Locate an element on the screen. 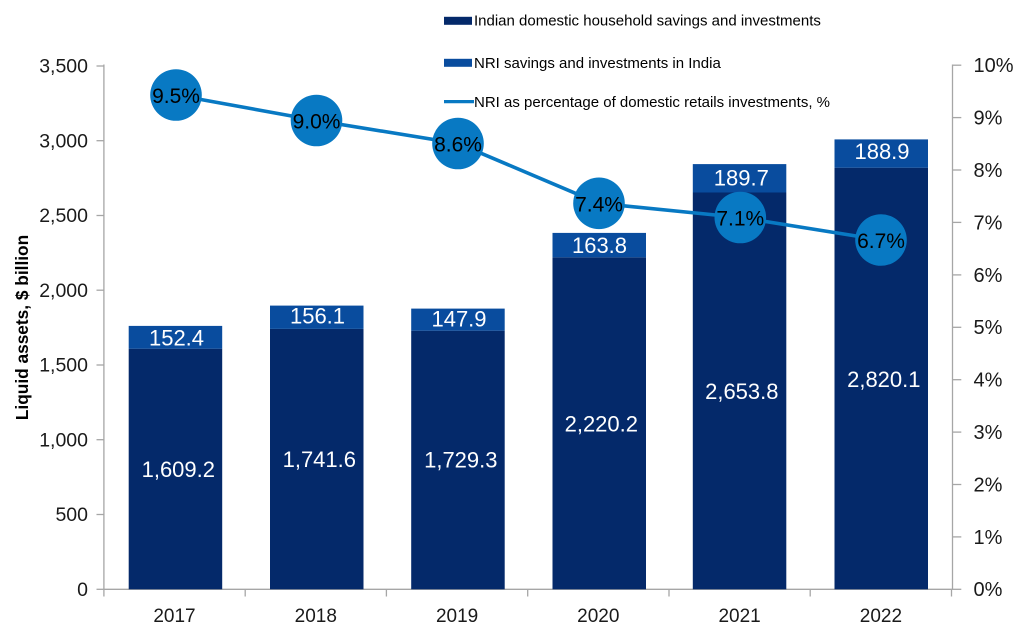 This screenshot has width=1024, height=641. svg-text: 152.4 is located at coordinates (176, 337).